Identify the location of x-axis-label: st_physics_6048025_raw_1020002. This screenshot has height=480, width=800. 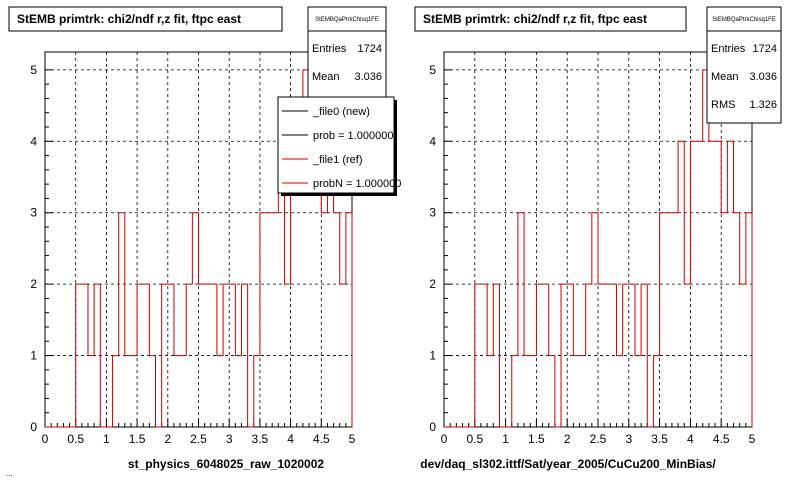
(226, 464).